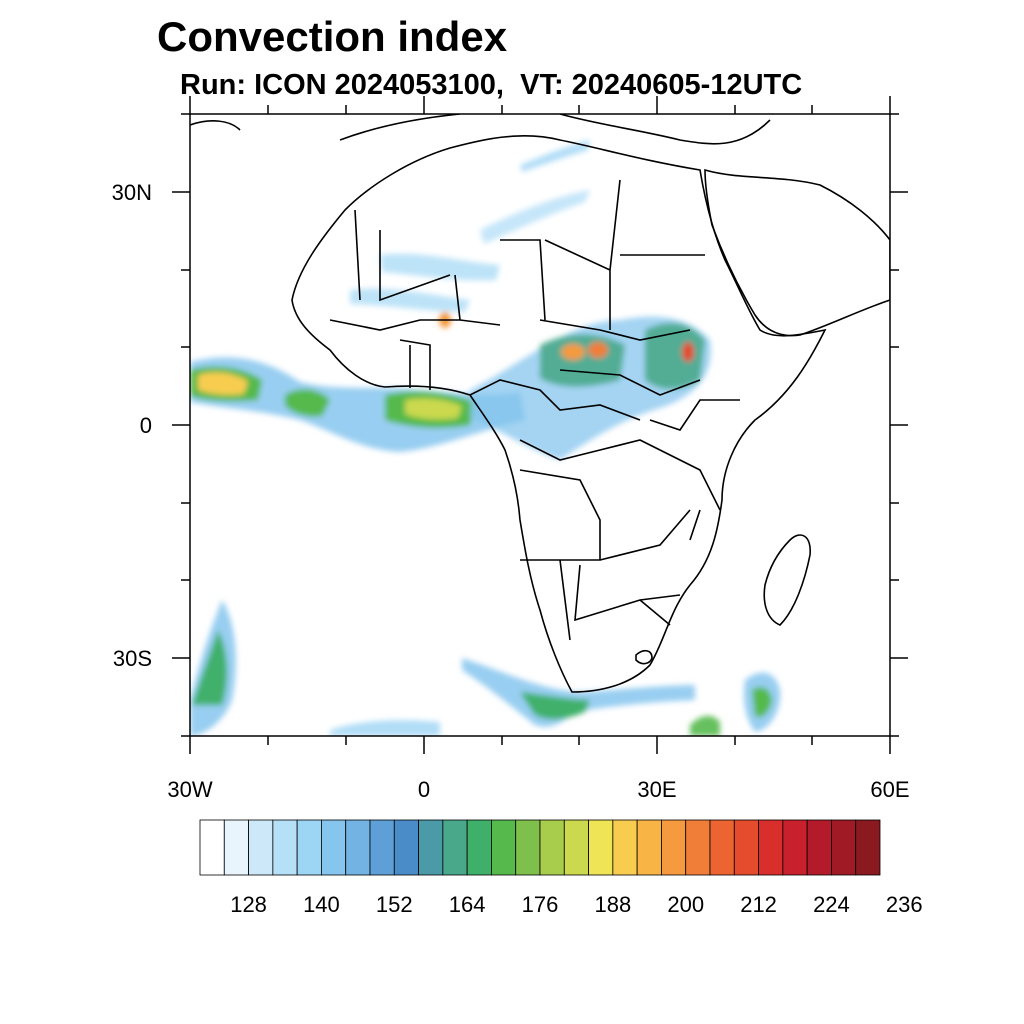  What do you see at coordinates (132, 192) in the screenshot?
I see `lat-label-30n: 30N` at bounding box center [132, 192].